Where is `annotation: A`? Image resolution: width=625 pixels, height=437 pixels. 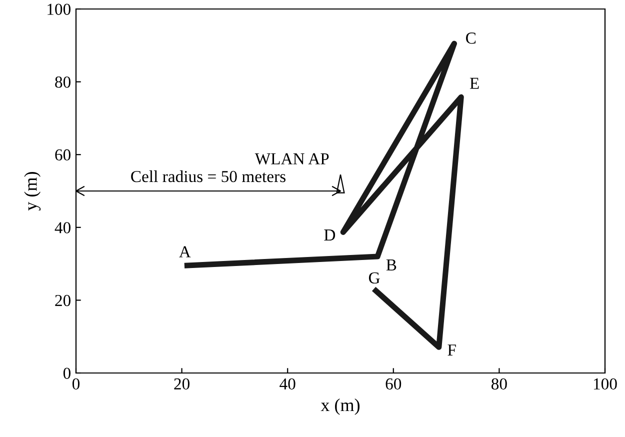
annotation: A is located at coordinates (185, 252).